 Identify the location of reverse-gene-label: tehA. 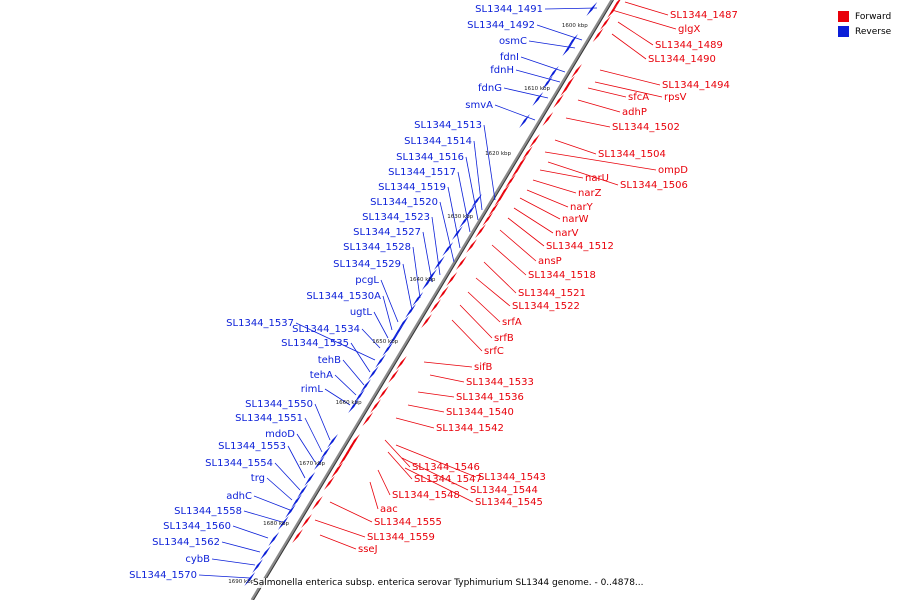
(321, 375).